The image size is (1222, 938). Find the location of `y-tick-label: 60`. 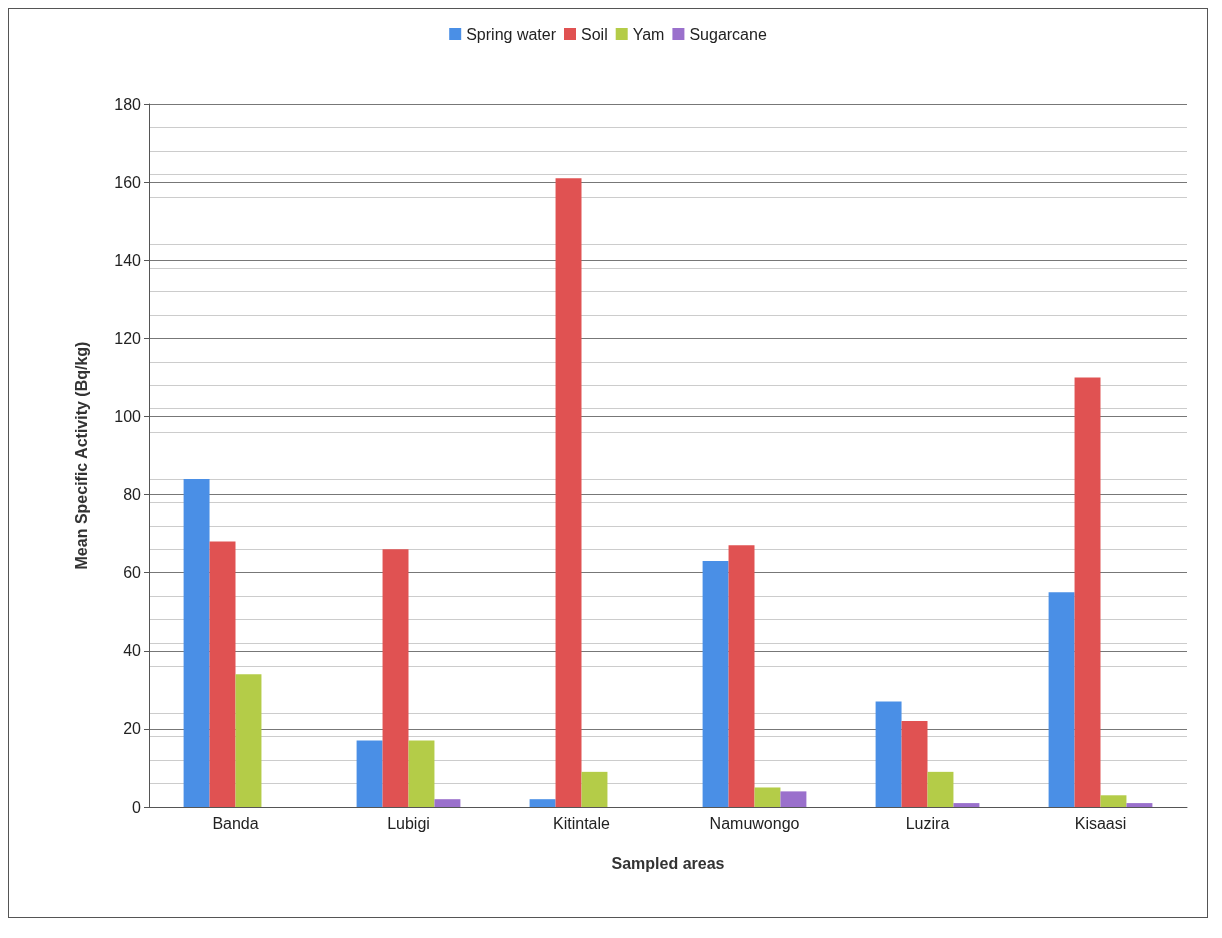

y-tick-label: 60 is located at coordinates (132, 573).